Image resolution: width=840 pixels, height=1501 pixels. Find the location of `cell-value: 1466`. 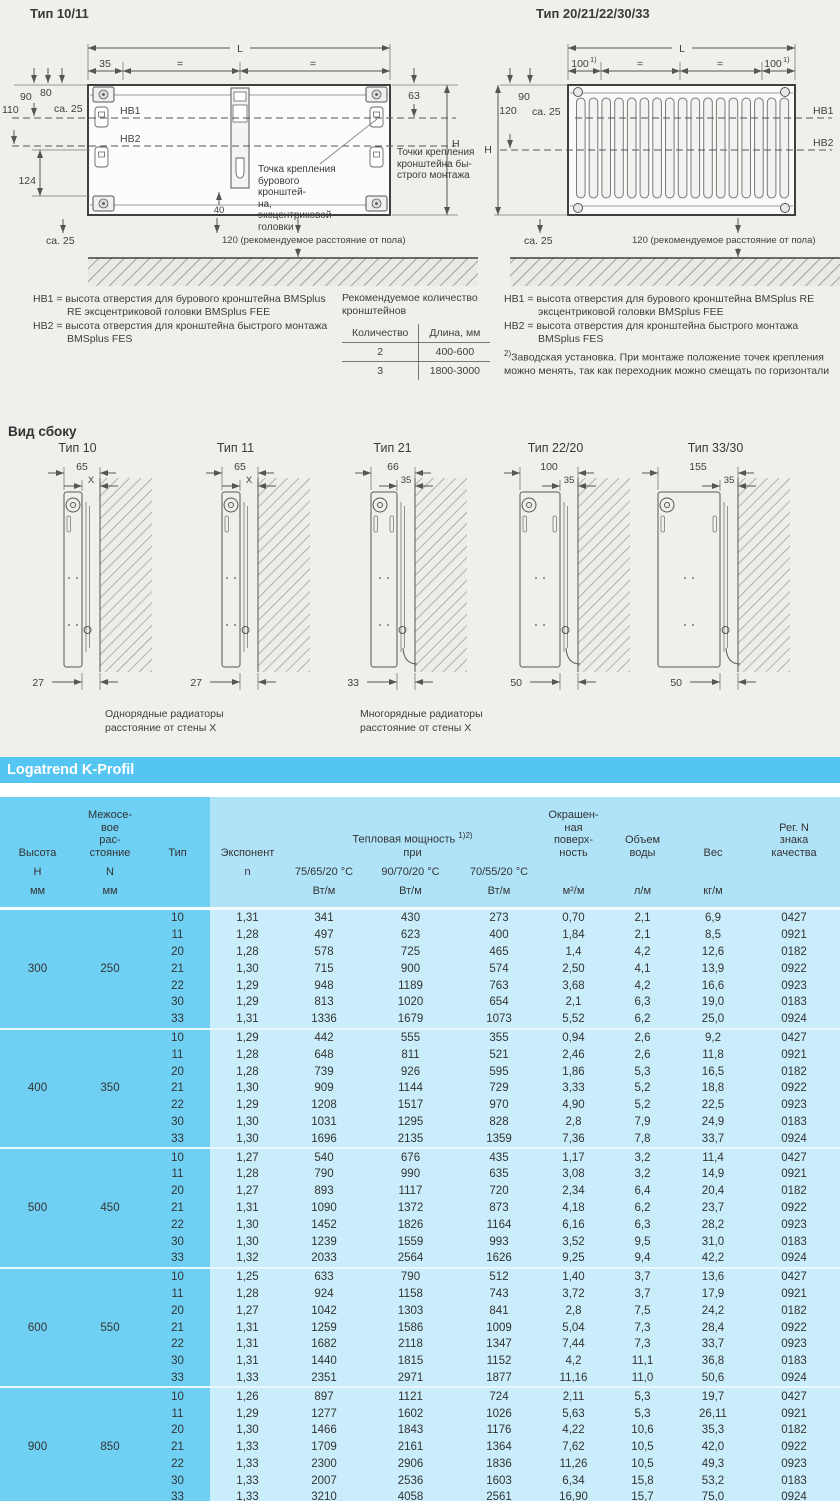

cell-value: 1466 is located at coordinates (324, 1430).